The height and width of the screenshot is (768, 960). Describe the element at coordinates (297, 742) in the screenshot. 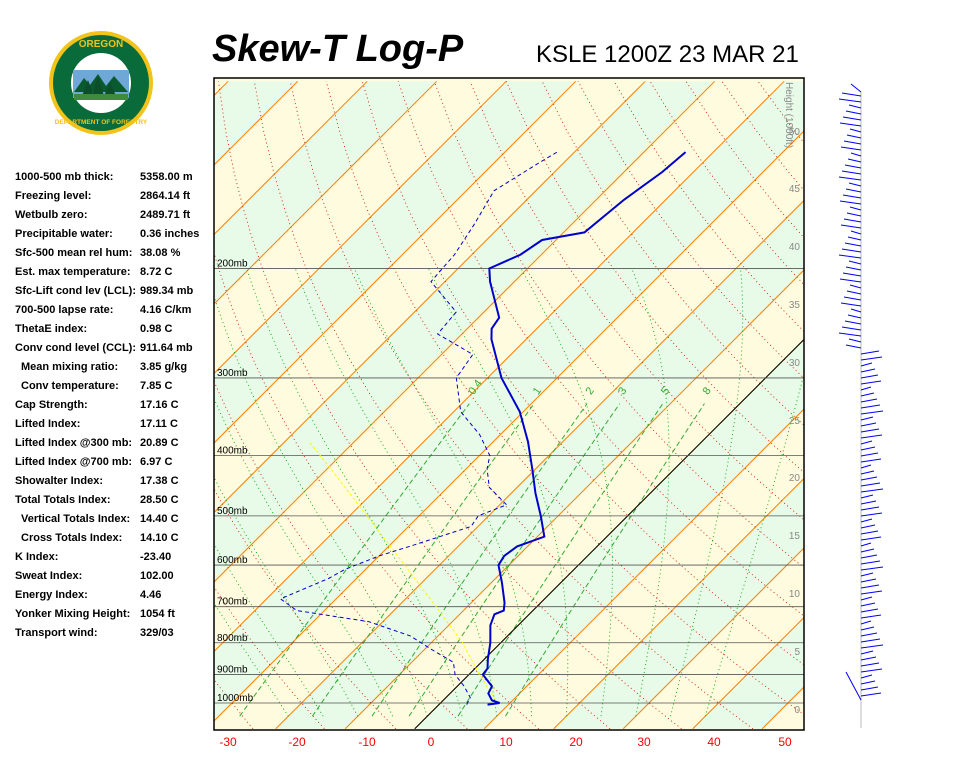

I see `x-tick-label: -20` at that location.